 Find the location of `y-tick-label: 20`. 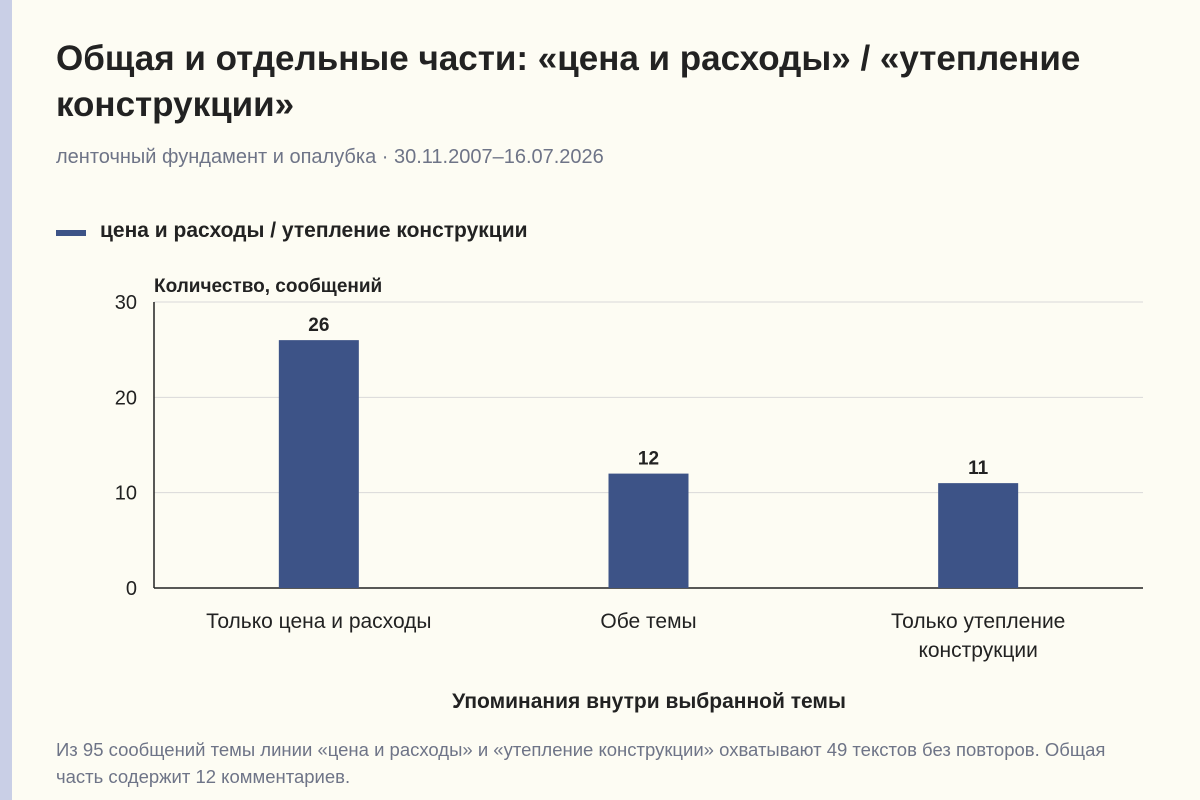

y-tick-label: 20 is located at coordinates (126, 398).